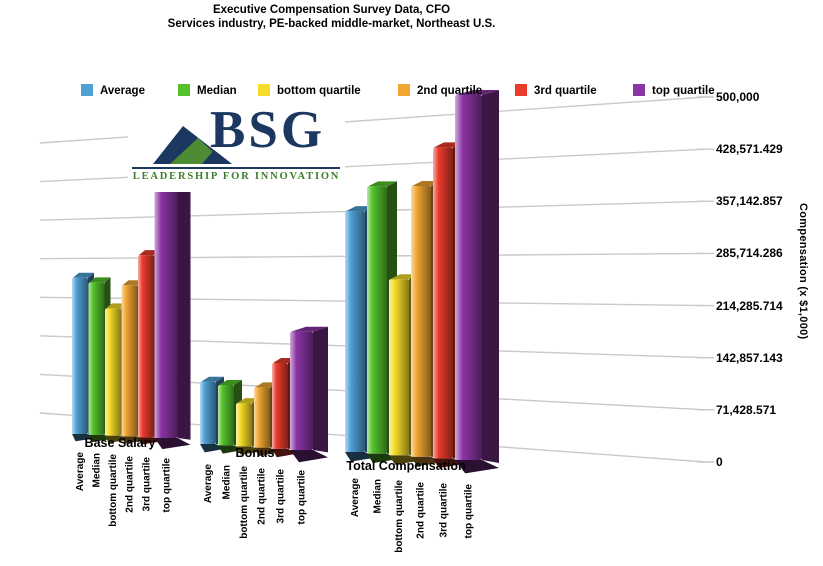  I want to click on logo-rule, so click(236, 168).